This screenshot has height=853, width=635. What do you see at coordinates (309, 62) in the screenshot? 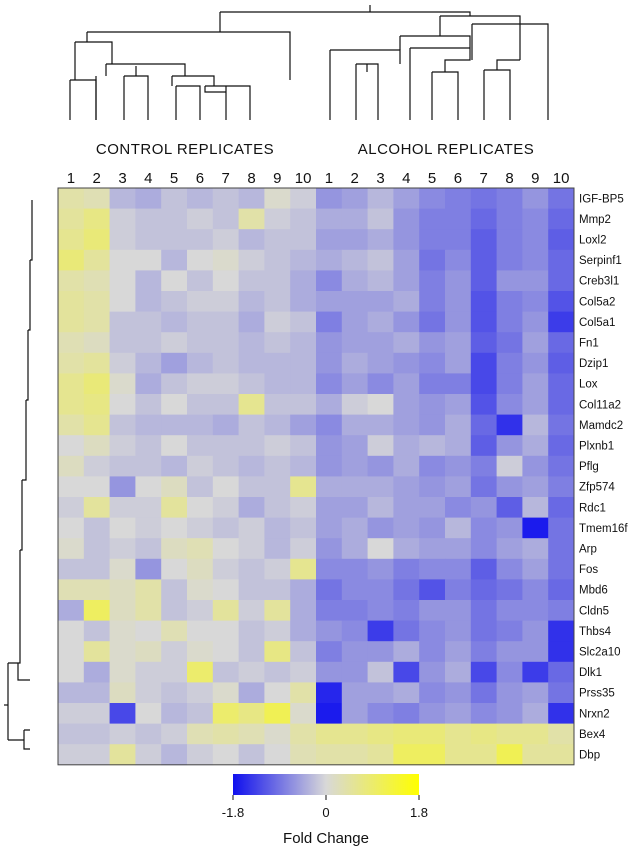
I see `column-dendrogram` at bounding box center [309, 62].